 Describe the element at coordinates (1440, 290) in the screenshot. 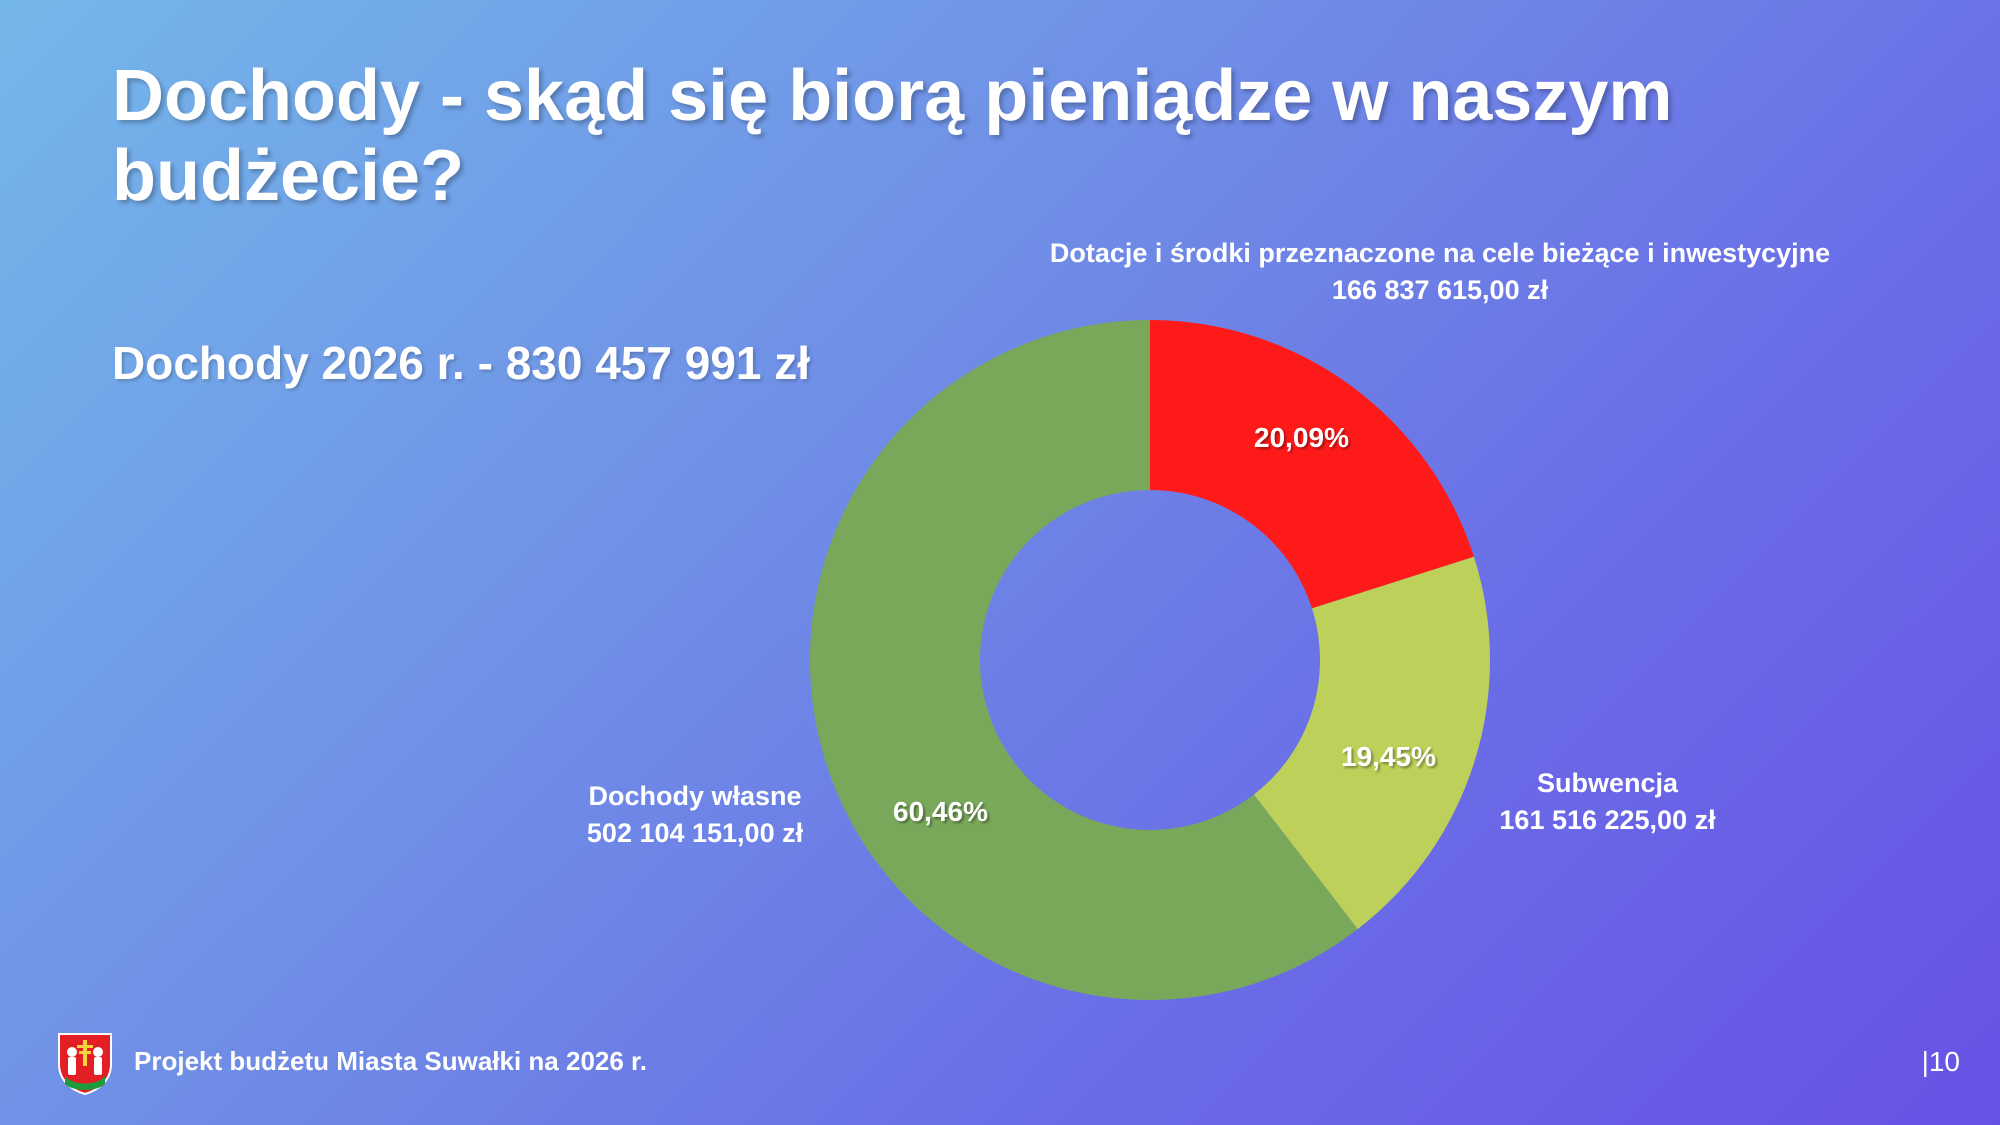

I see `category-amount-dotacje: 166 837 615,00 zł` at that location.